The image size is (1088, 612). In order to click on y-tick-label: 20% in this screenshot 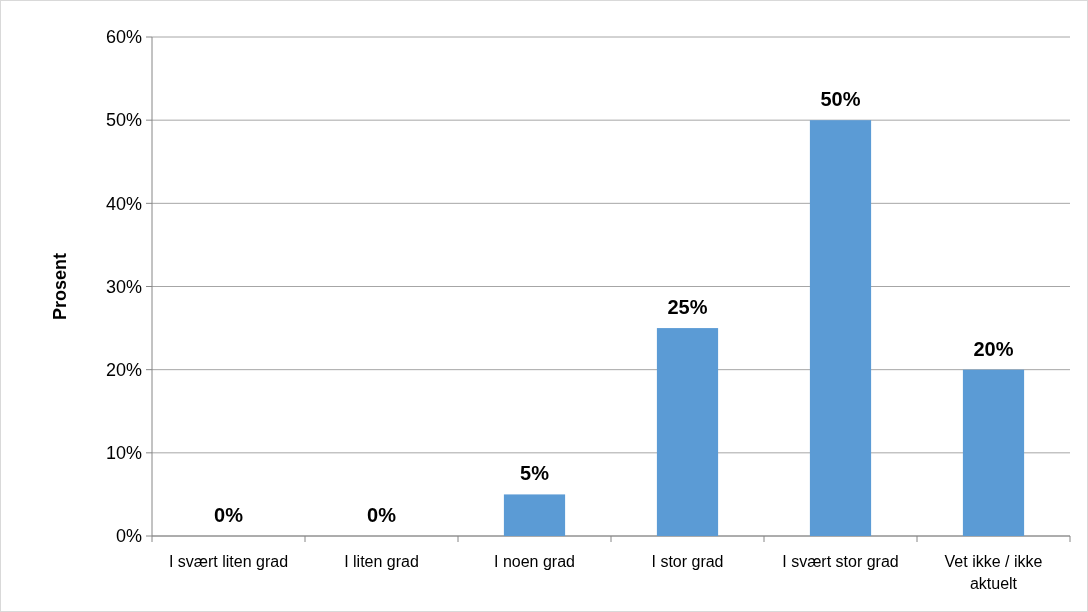, I will do `click(123, 369)`.